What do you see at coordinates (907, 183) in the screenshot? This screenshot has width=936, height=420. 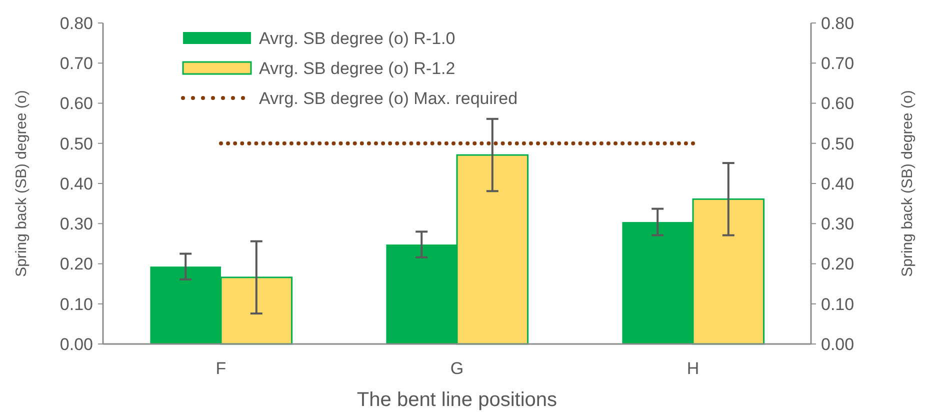 I see `y2-axis-title: Spring back (SB) degree (o)` at bounding box center [907, 183].